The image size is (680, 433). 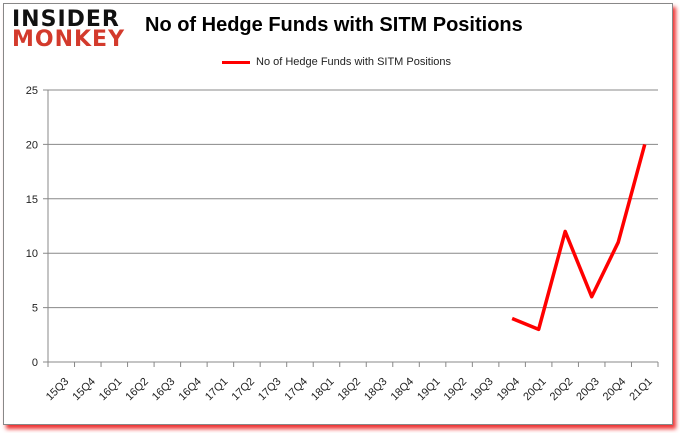 I want to click on logo-line2: MONKEY, so click(x=69, y=39).